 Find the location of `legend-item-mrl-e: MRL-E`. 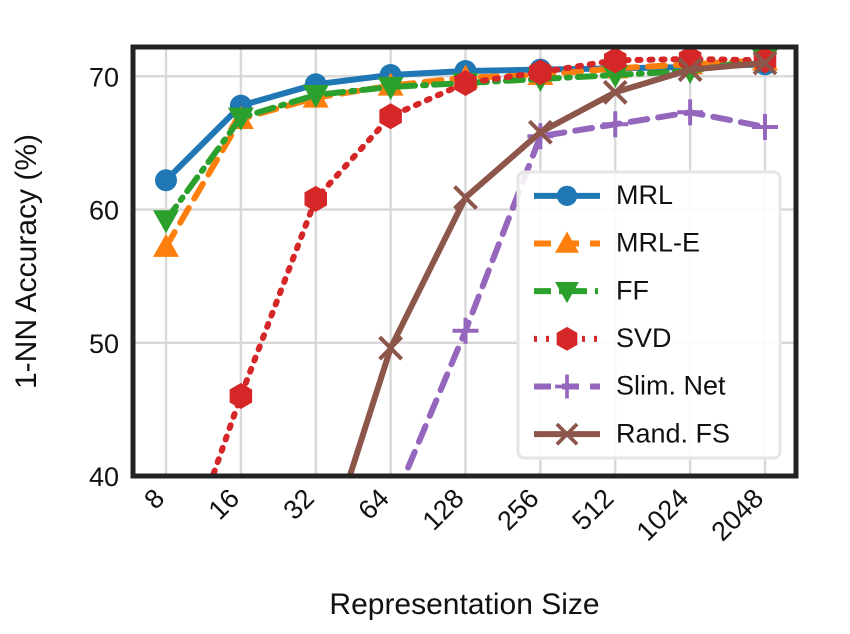

legend-item-mrl-e: MRL-E is located at coordinates (617, 243).